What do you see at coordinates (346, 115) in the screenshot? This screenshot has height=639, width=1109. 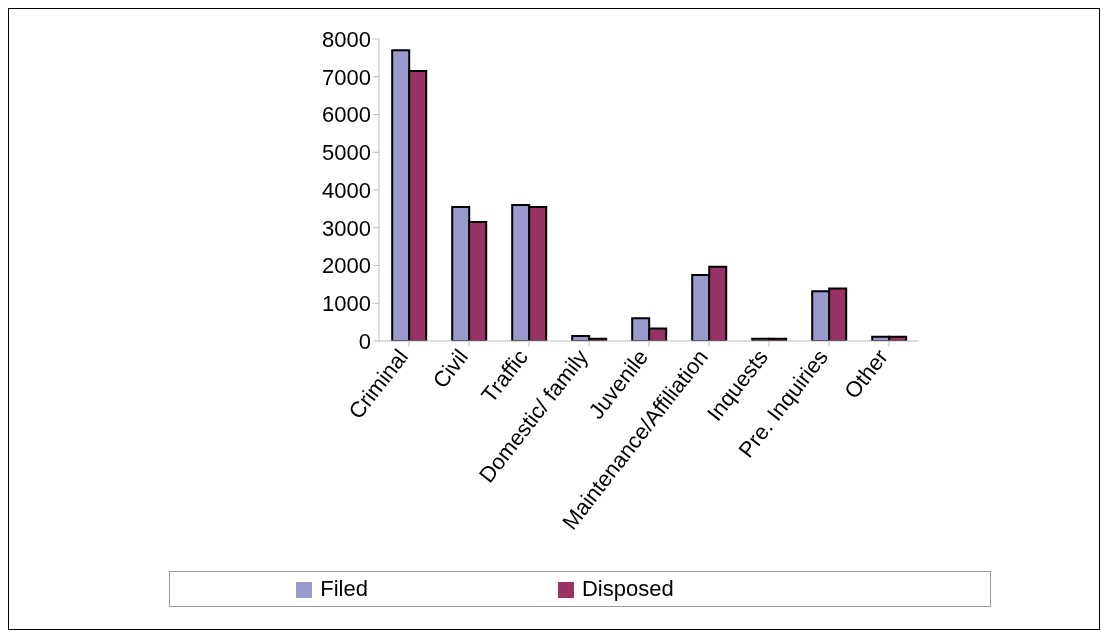 I see `y-tick-label: 6000` at bounding box center [346, 115].